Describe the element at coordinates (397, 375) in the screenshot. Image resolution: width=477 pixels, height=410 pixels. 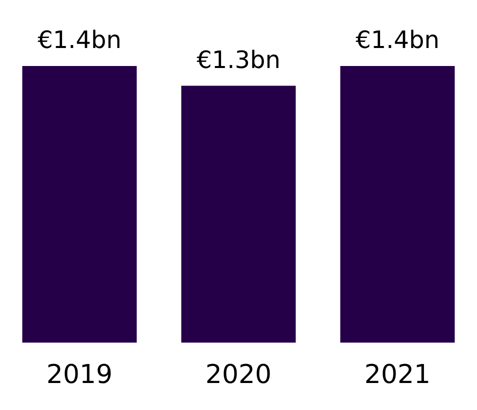
I see `x-tick-label: 2021` at that location.